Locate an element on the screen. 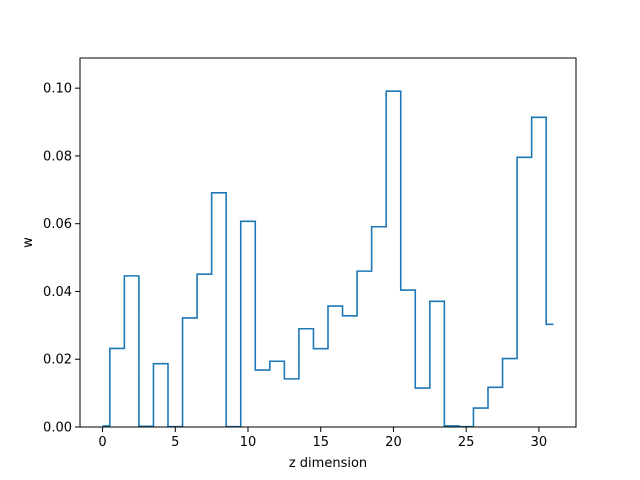  x-tick-label: 10 is located at coordinates (248, 442).